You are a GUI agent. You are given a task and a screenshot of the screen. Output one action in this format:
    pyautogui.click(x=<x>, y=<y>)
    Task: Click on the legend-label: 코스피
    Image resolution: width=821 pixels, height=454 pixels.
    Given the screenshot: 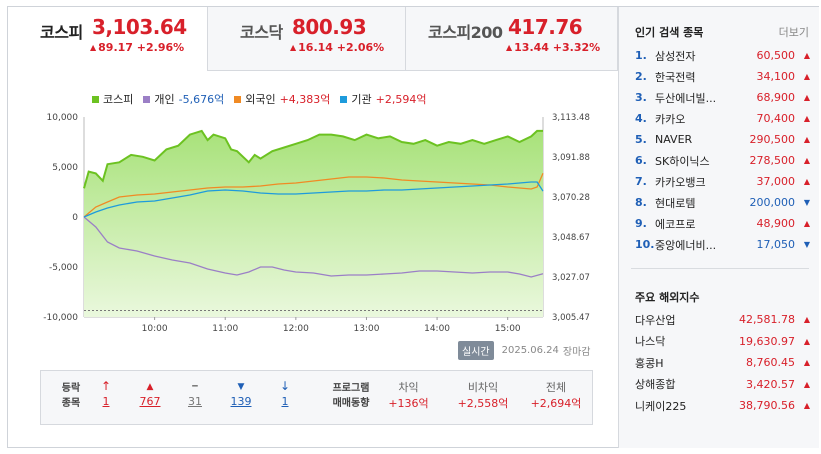 What is the action you would take?
    pyautogui.click(x=118, y=99)
    